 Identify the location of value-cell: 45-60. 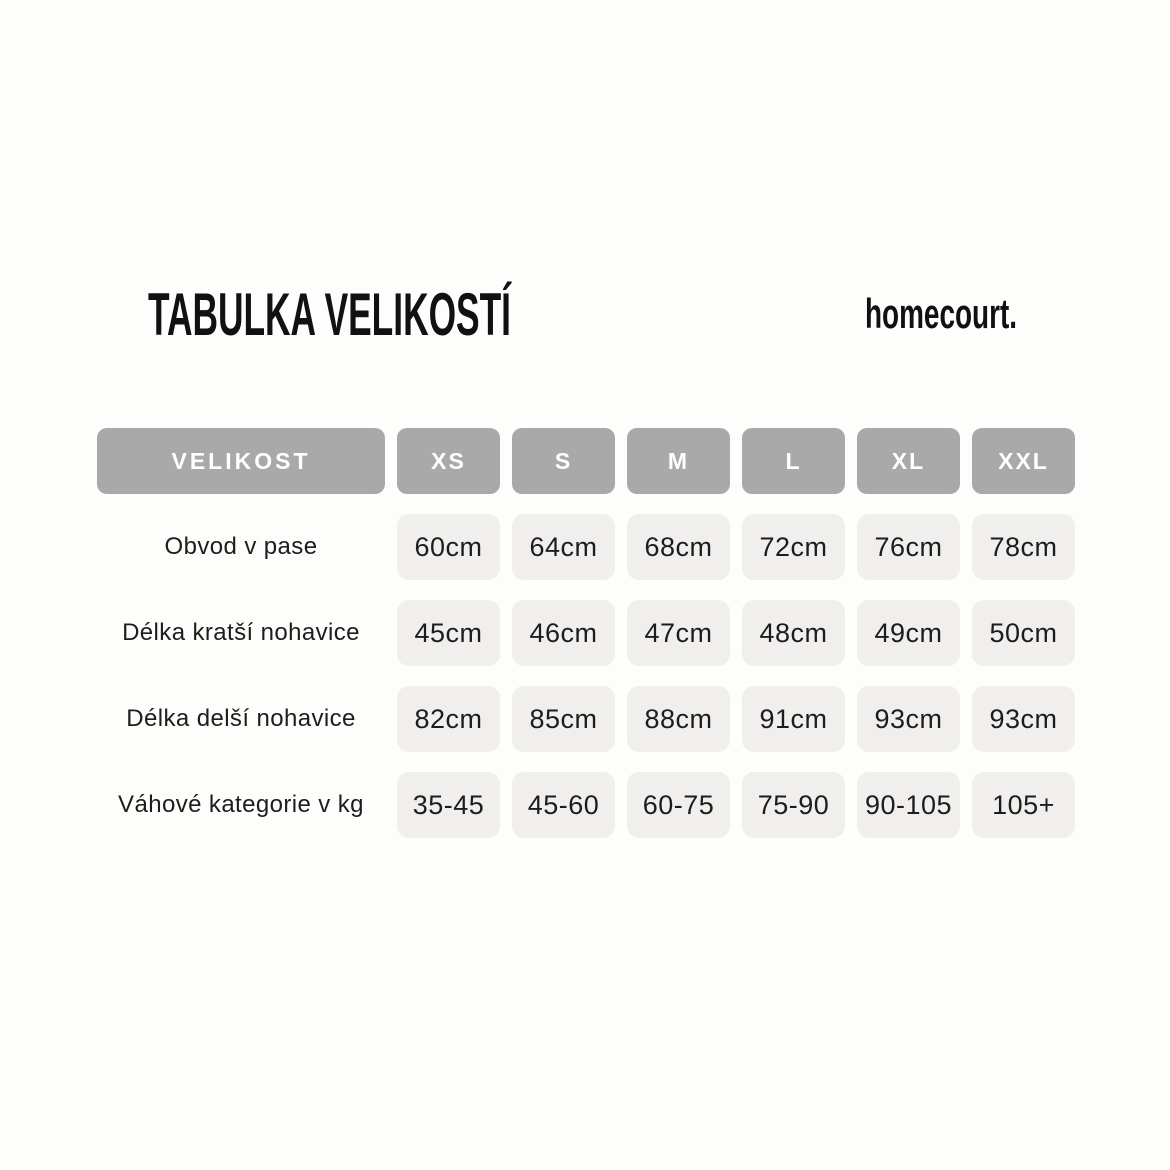
(563, 805).